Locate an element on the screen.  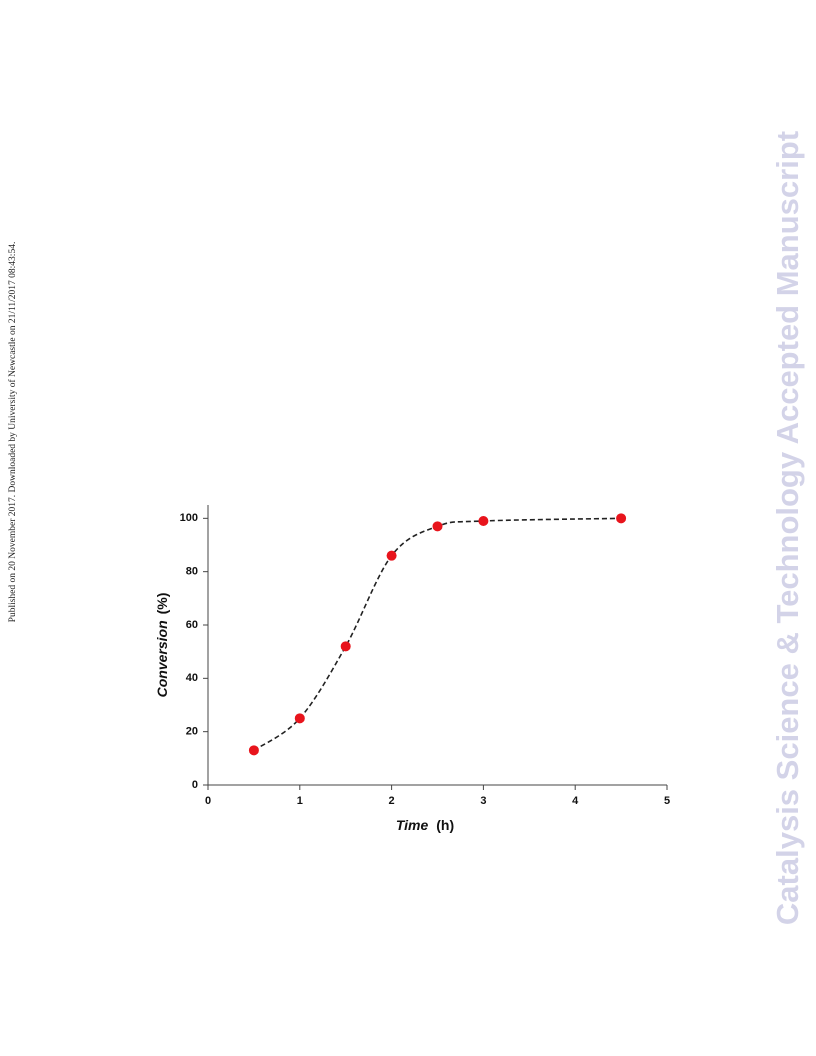
x-tick-label: 1 is located at coordinates (300, 801).